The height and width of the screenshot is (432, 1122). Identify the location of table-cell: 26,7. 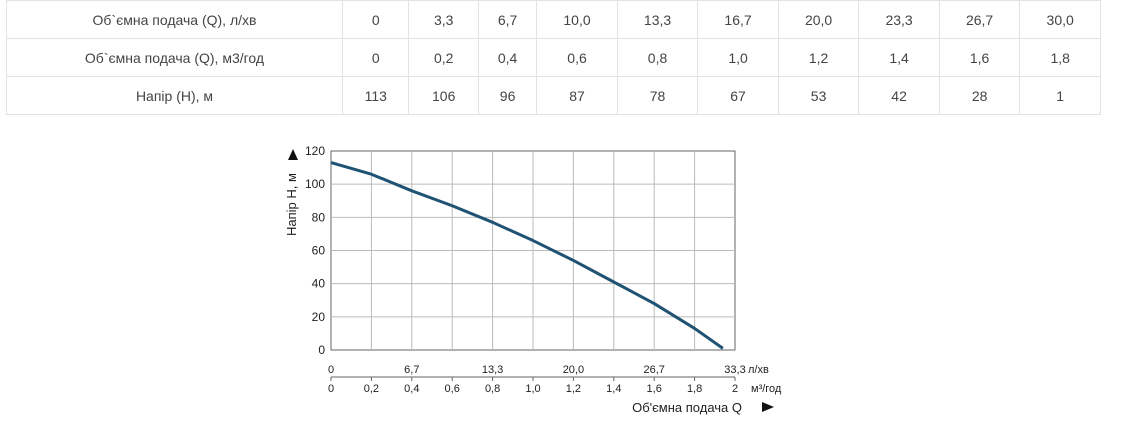
(979, 19).